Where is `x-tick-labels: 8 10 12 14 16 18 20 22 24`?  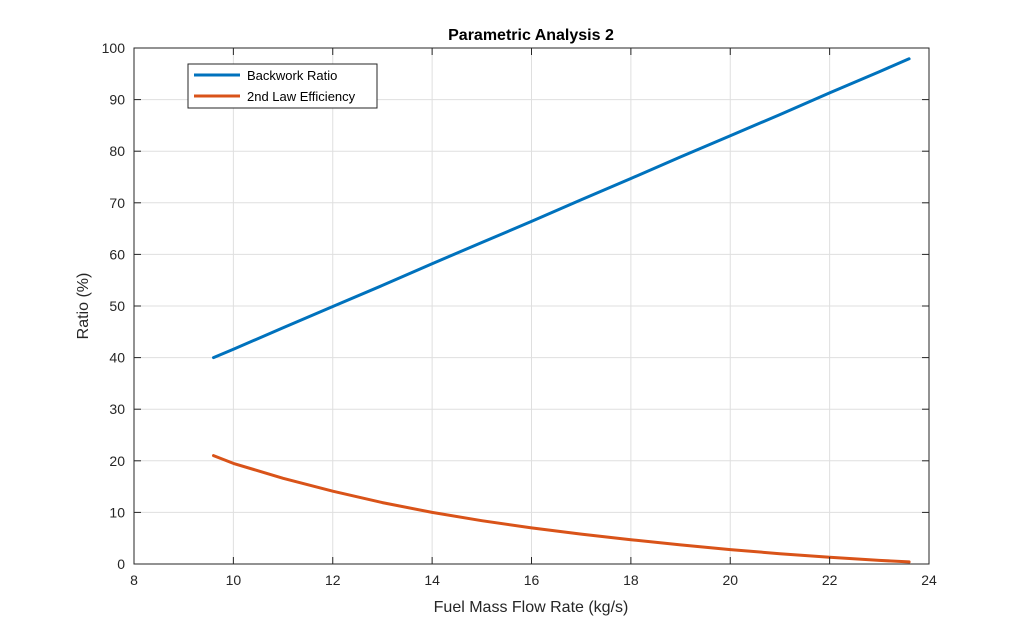
x-tick-labels: 8 10 12 14 16 18 20 22 24 is located at coordinates (533, 580).